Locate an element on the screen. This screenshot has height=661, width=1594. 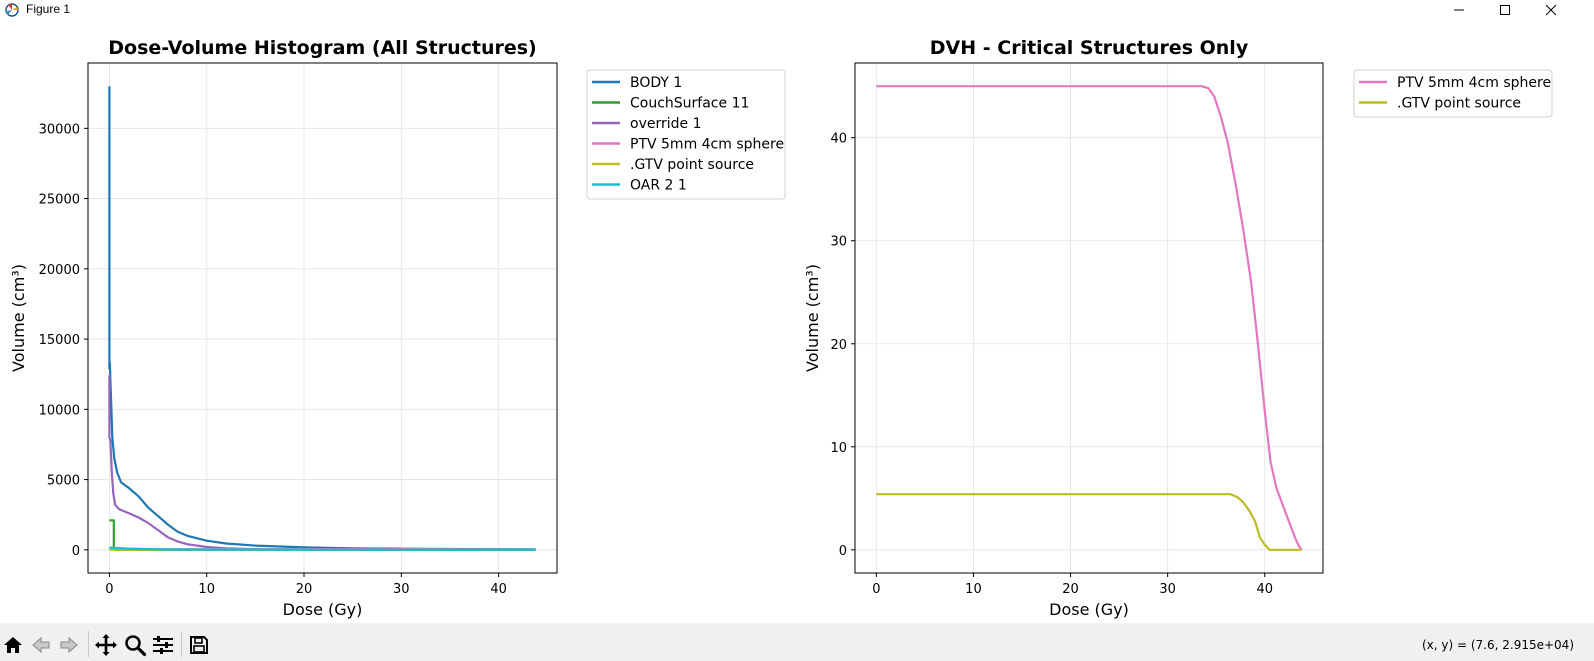
maximize-button is located at coordinates (1505, 10).